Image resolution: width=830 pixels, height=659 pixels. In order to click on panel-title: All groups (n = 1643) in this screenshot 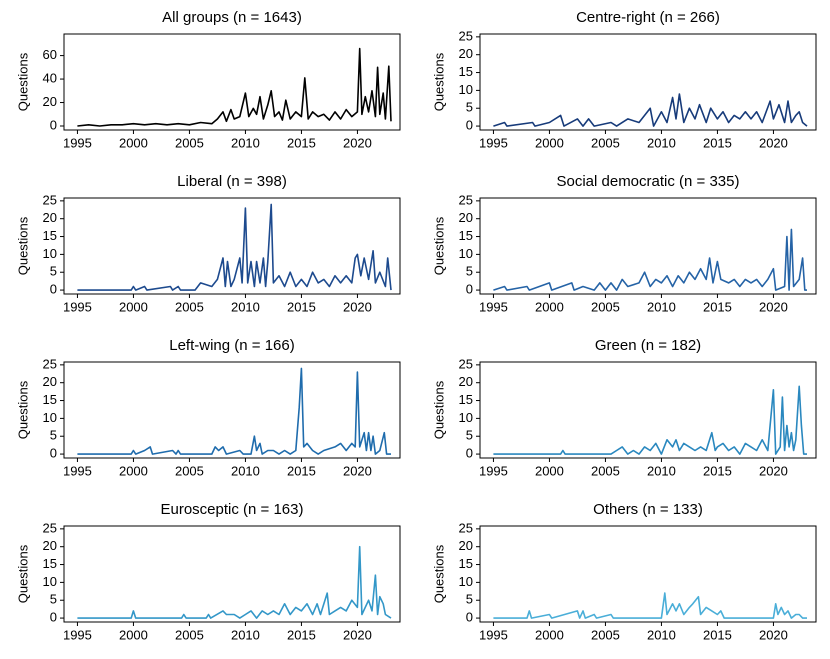, I will do `click(232, 17)`.